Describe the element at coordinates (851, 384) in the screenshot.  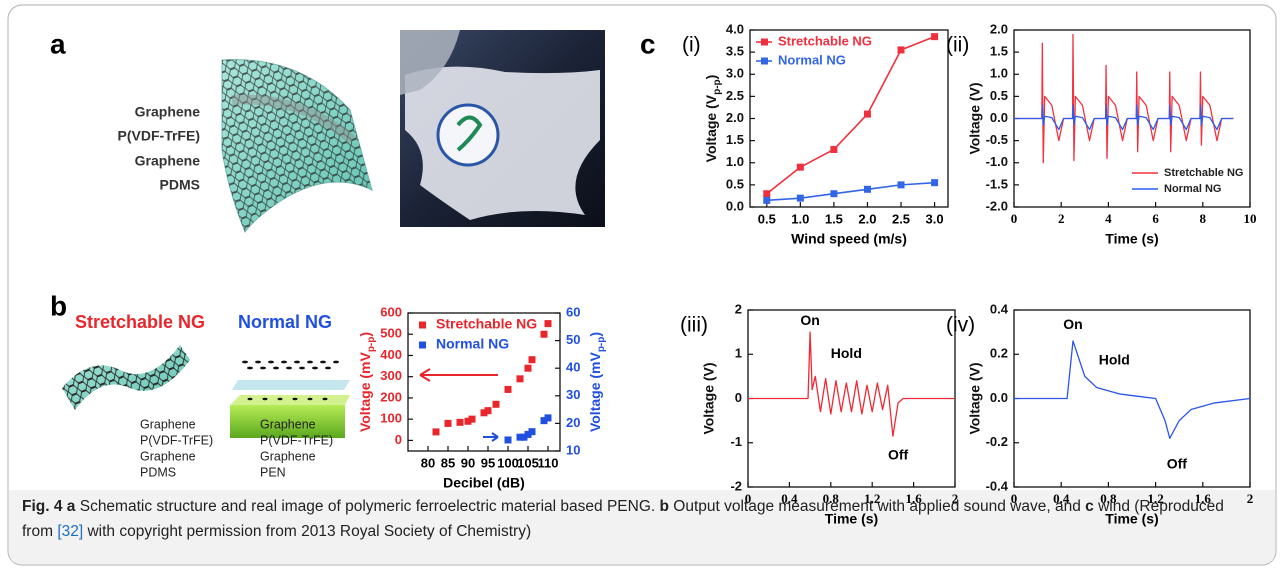
I see `series-line` at that location.